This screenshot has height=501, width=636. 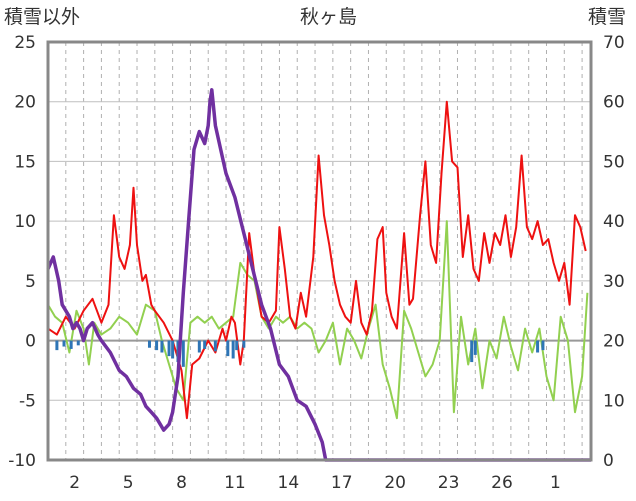 I want to click on right-tick-label: 0, so click(x=608, y=461).